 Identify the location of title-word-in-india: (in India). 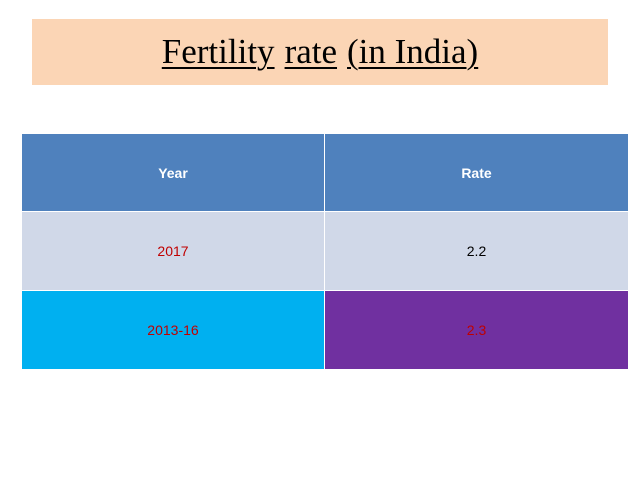
(413, 51).